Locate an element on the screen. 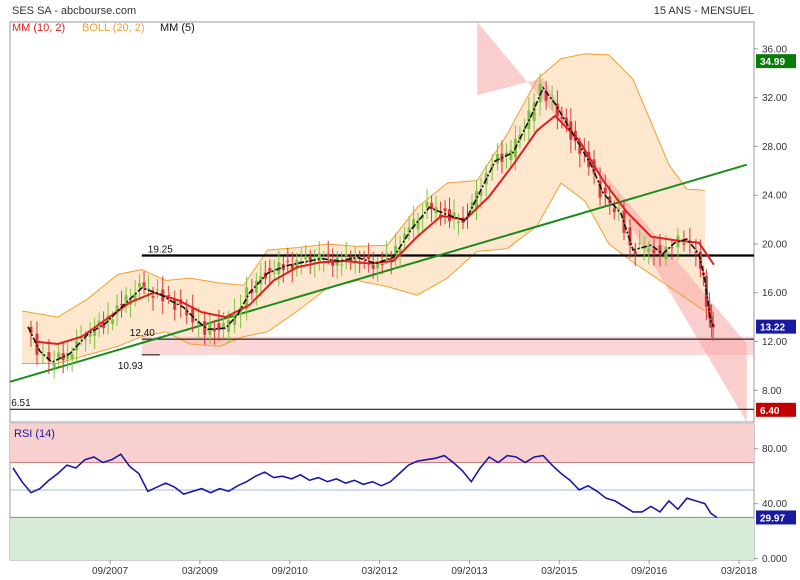 The image size is (800, 580). rsi-tick-label: 40.00 is located at coordinates (774, 504).